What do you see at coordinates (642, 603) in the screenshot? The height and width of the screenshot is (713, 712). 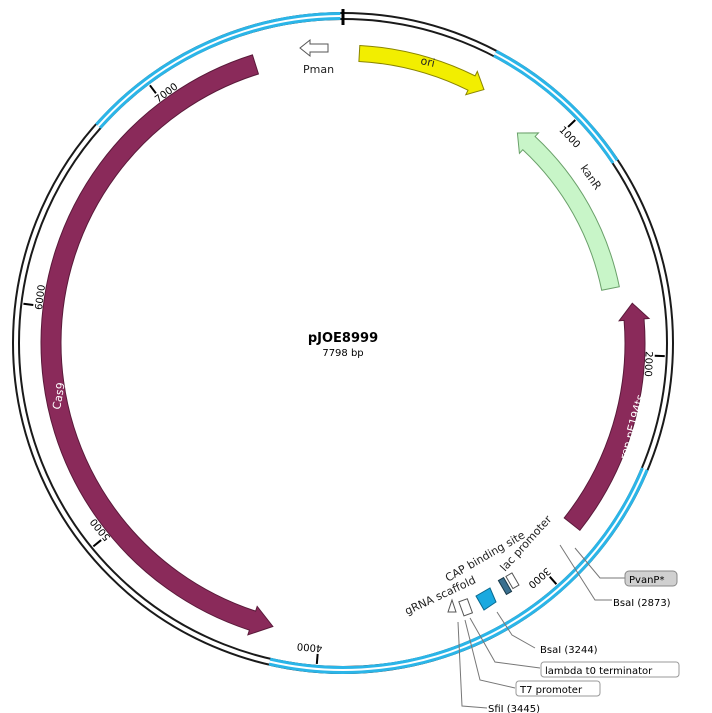 I see `bsai-2873-label: BsaI (2873)` at bounding box center [642, 603].